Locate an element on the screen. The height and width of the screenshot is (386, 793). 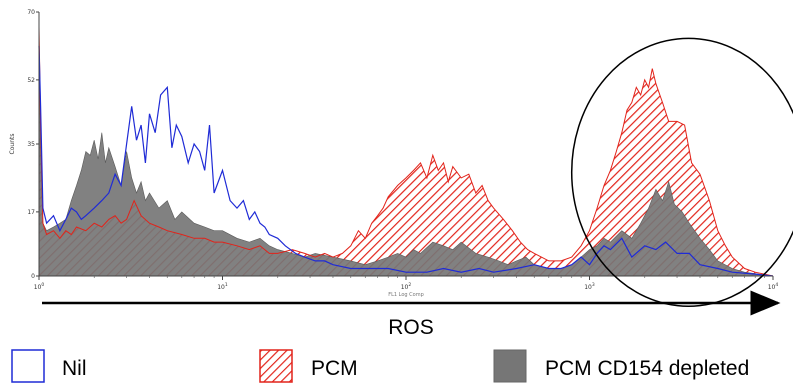
y-tick-label: 52 is located at coordinates (31, 80).